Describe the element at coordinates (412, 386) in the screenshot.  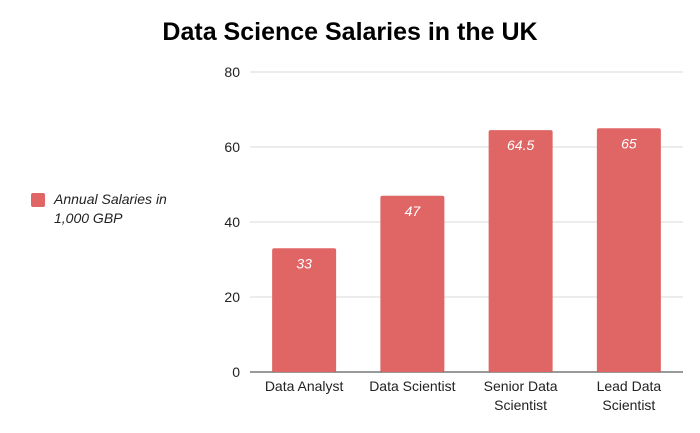
I see `x-tick-label: Data Scientist` at that location.